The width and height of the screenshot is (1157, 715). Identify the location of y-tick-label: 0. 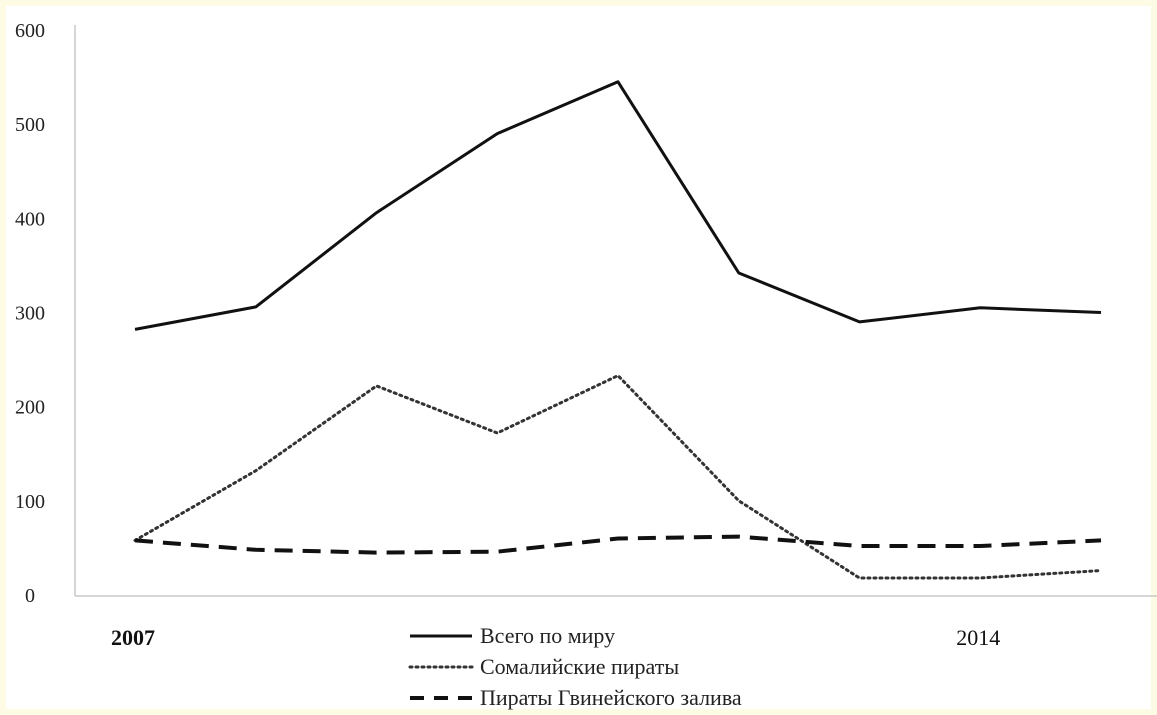
(30, 596).